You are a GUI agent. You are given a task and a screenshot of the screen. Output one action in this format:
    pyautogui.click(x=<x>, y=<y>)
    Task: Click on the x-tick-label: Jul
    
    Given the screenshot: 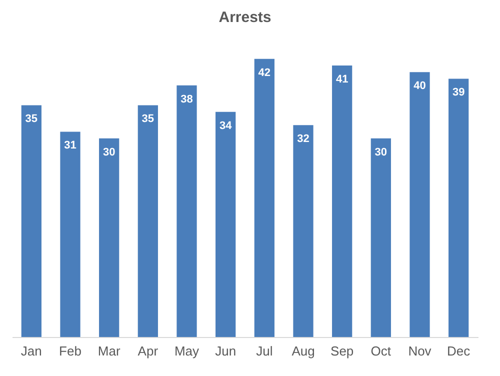 What is the action you would take?
    pyautogui.click(x=264, y=351)
    